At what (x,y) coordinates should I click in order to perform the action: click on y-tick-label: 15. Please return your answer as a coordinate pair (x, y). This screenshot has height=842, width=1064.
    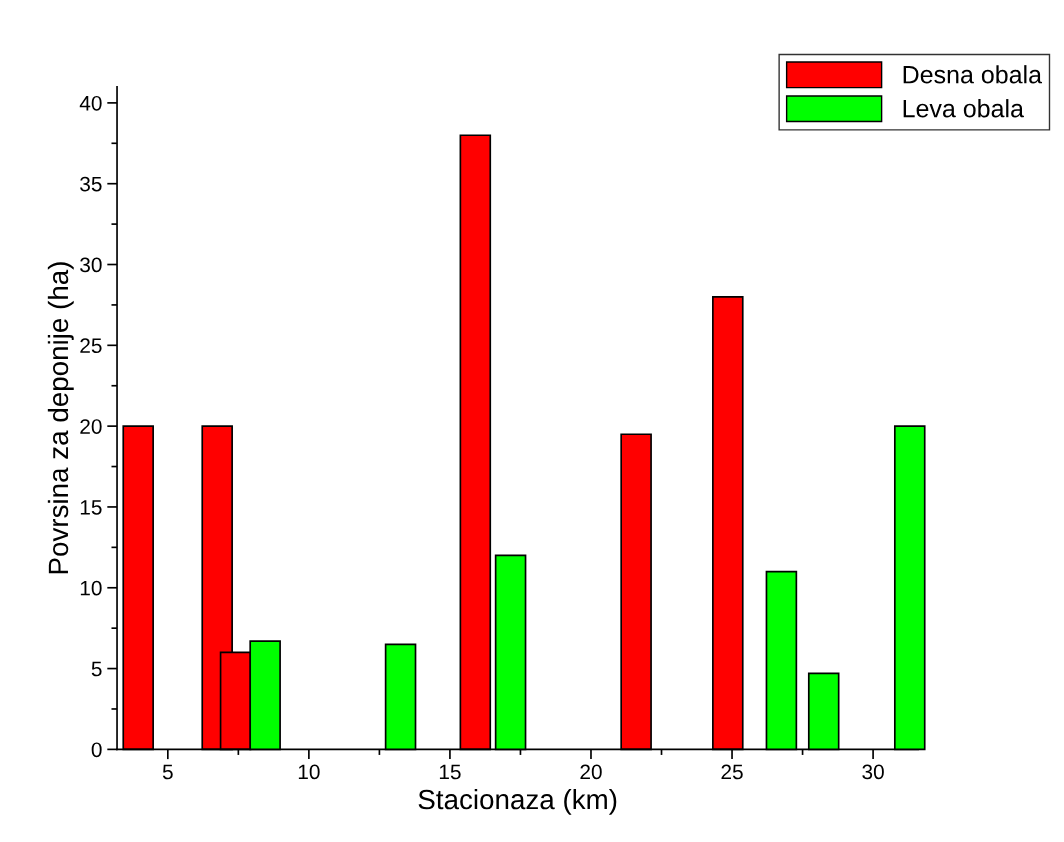
    Looking at the image, I should click on (91, 507).